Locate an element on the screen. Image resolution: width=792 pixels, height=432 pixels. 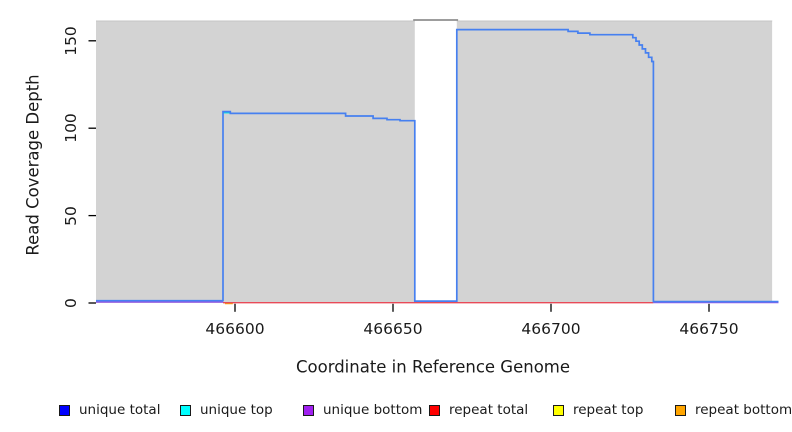
legend-item-repeat-bottom: repeat bottom is located at coordinates (733, 410).